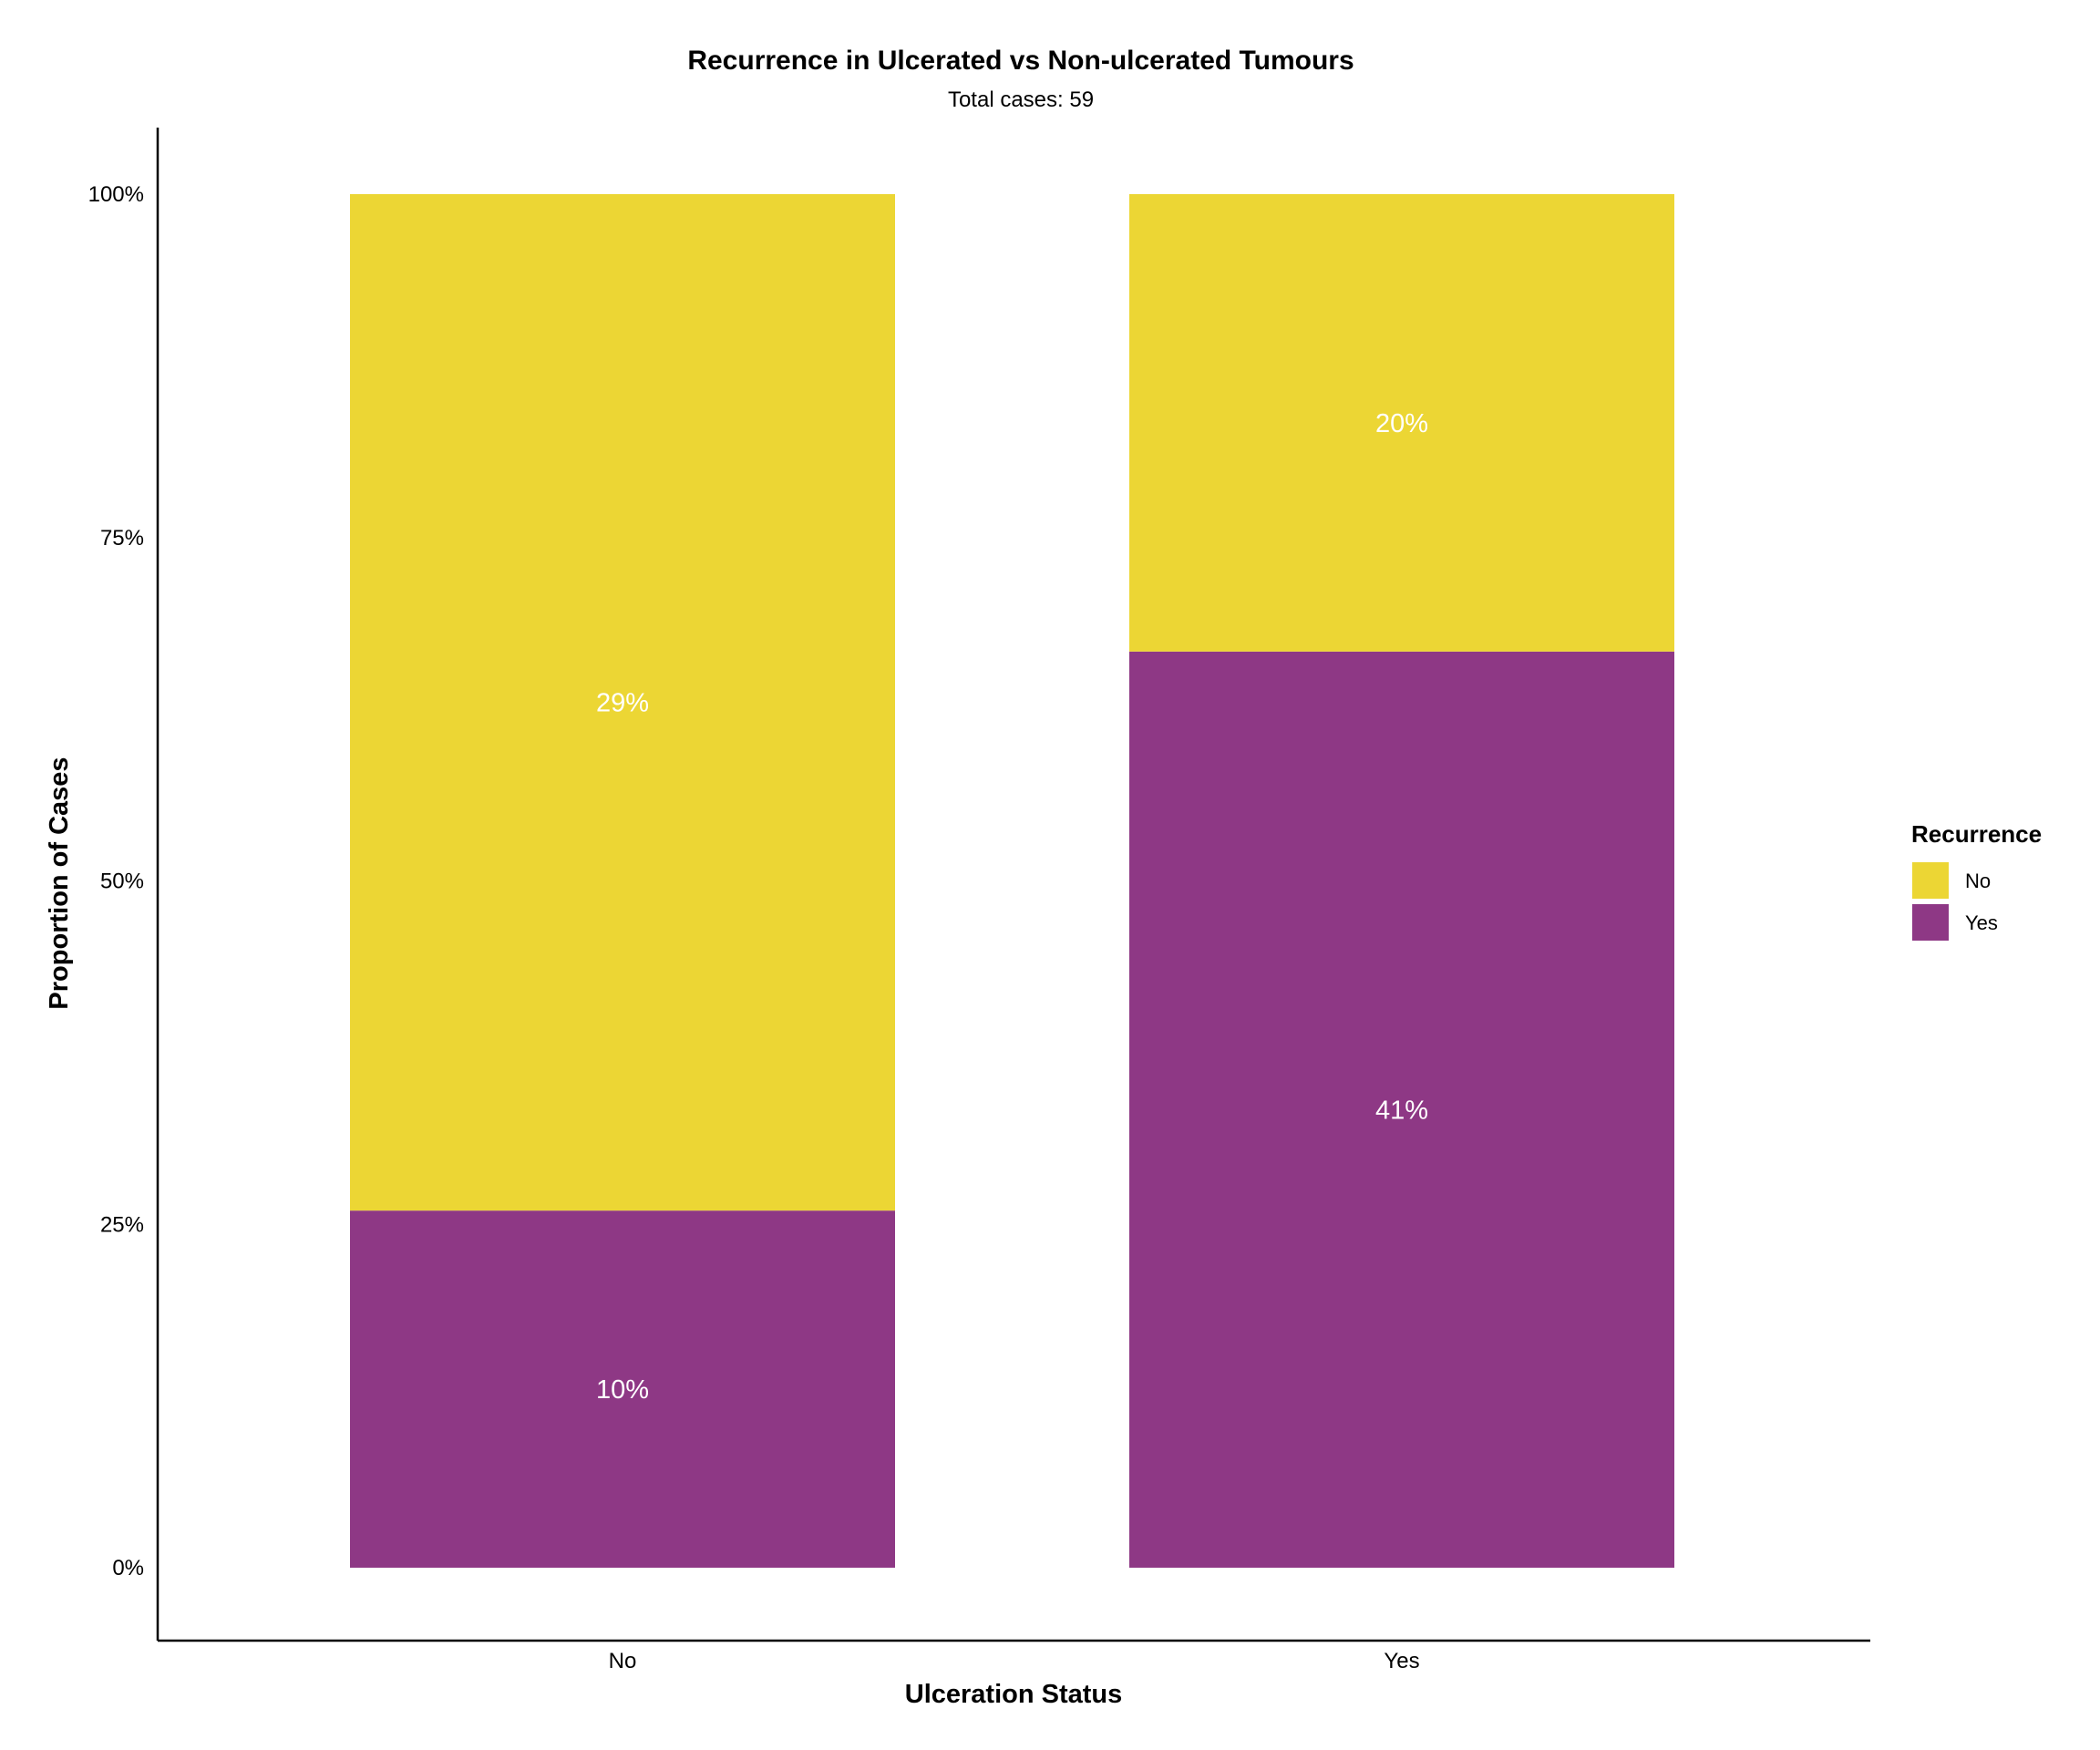  What do you see at coordinates (122, 882) in the screenshot?
I see `y-tick-label: 50%` at bounding box center [122, 882].